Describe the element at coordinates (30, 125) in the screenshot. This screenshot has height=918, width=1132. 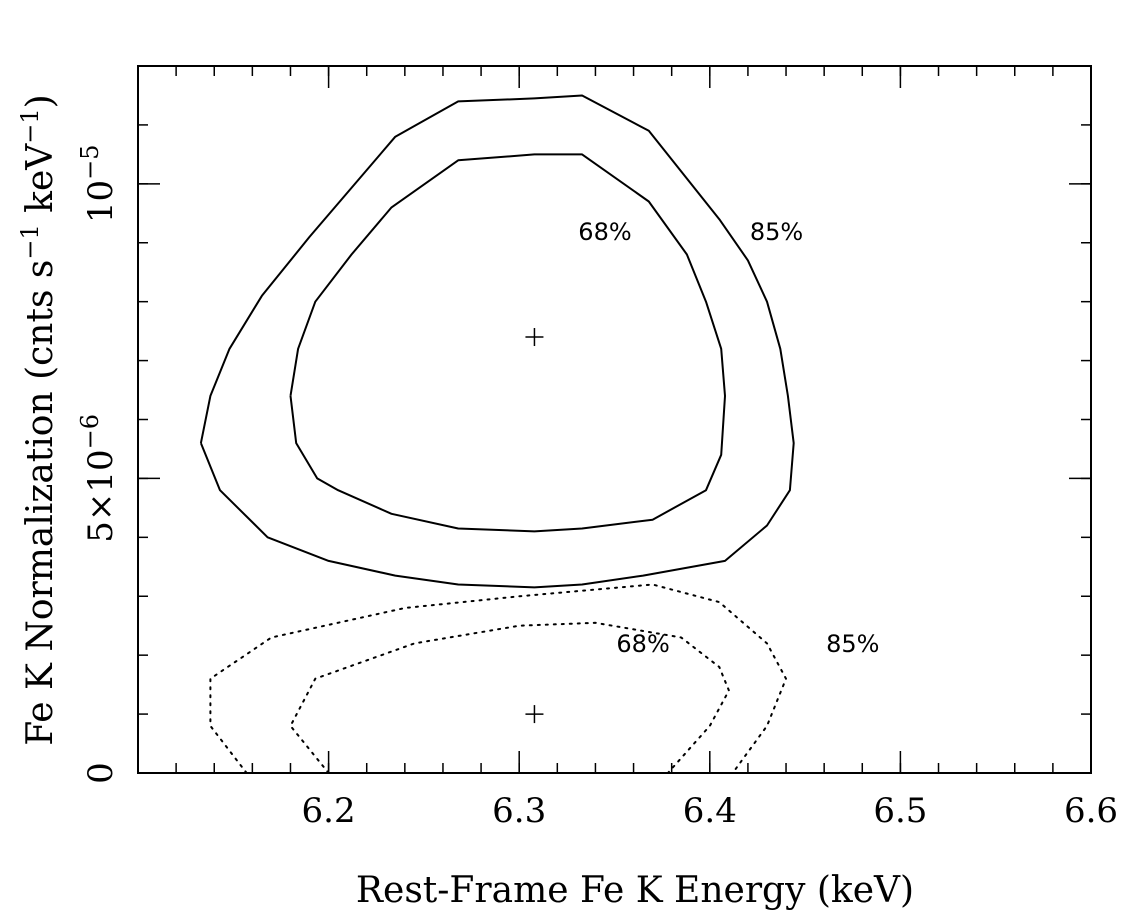
I see `y-axis-title-exp2: −1` at that location.